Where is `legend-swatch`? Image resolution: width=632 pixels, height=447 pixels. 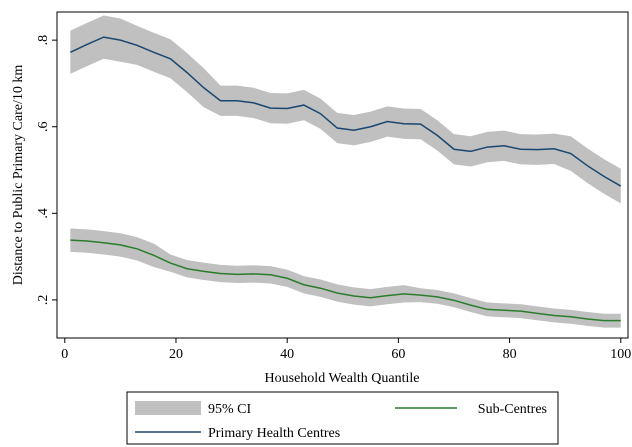 legend-swatch is located at coordinates (168, 408).